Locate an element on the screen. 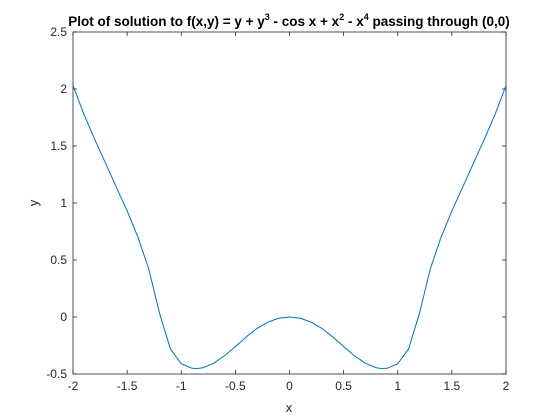 This screenshot has height=420, width=560. x-tick-label: 1 is located at coordinates (397, 386).